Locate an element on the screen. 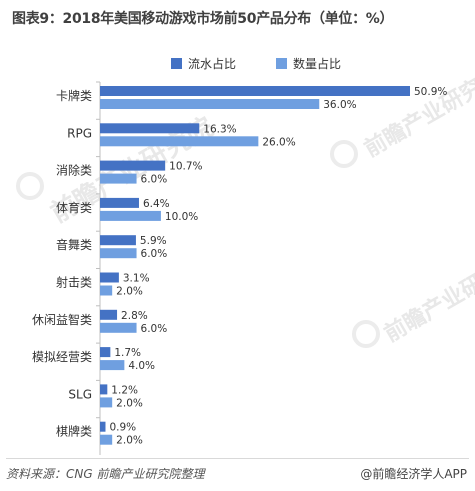 Image resolution: width=475 pixels, height=491 pixels. data-label: 26.0% is located at coordinates (278, 142).